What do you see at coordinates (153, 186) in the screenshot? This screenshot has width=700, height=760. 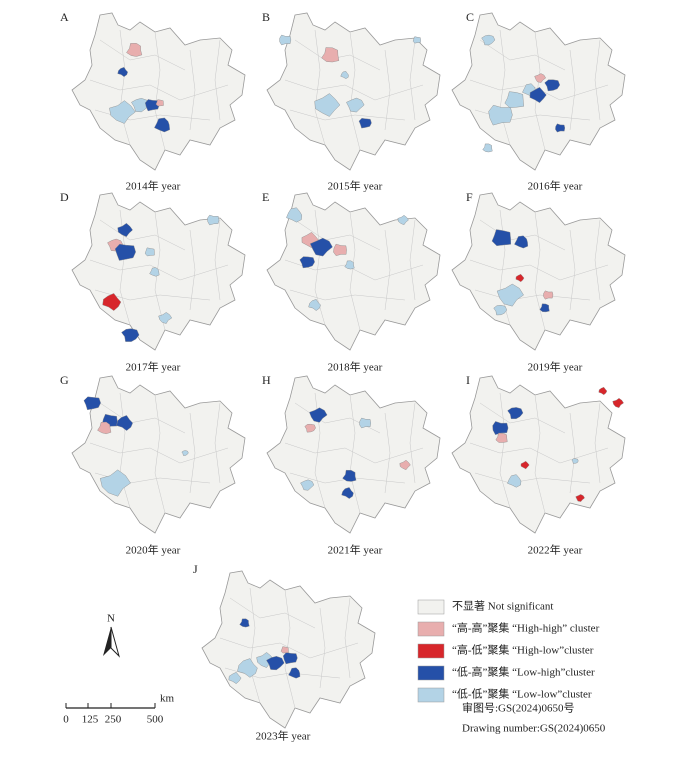 I see `panel-caption: 2014年 year` at bounding box center [153, 186].